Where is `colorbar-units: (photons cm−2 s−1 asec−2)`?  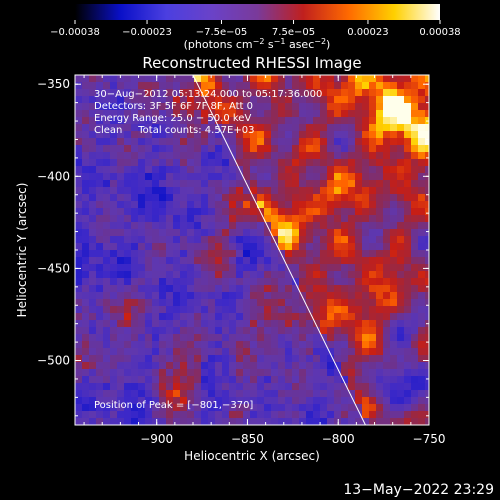 colorbar-units: (photons cm−2 s−1 asec−2) is located at coordinates (257, 44).